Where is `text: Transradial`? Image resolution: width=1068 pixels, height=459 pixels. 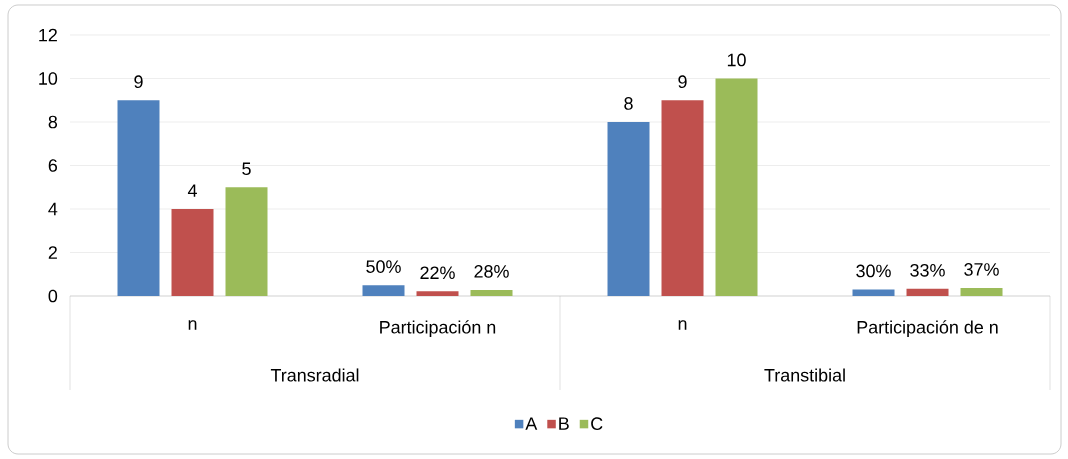
text: Transradial is located at coordinates (314, 375).